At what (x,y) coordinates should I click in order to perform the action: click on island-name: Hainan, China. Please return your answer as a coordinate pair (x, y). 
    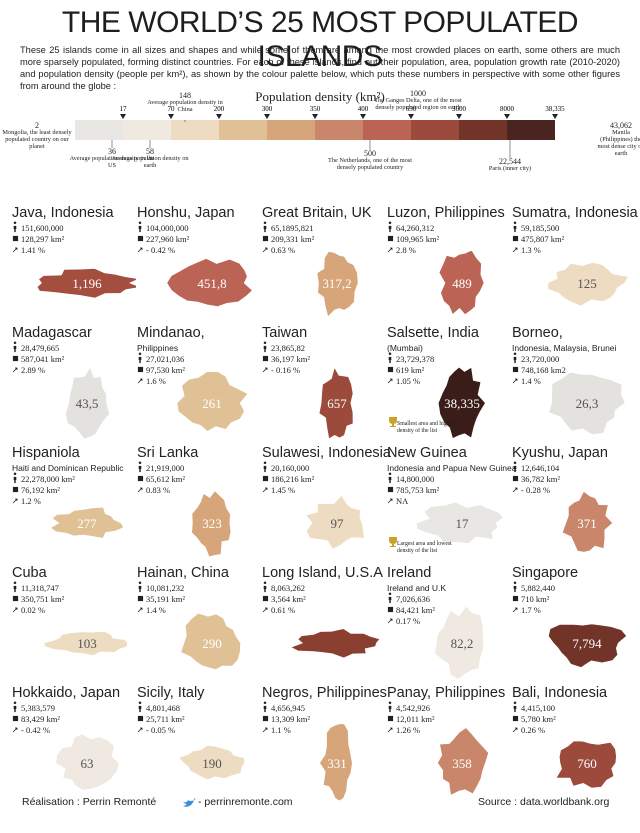
    Looking at the image, I should click on (183, 573).